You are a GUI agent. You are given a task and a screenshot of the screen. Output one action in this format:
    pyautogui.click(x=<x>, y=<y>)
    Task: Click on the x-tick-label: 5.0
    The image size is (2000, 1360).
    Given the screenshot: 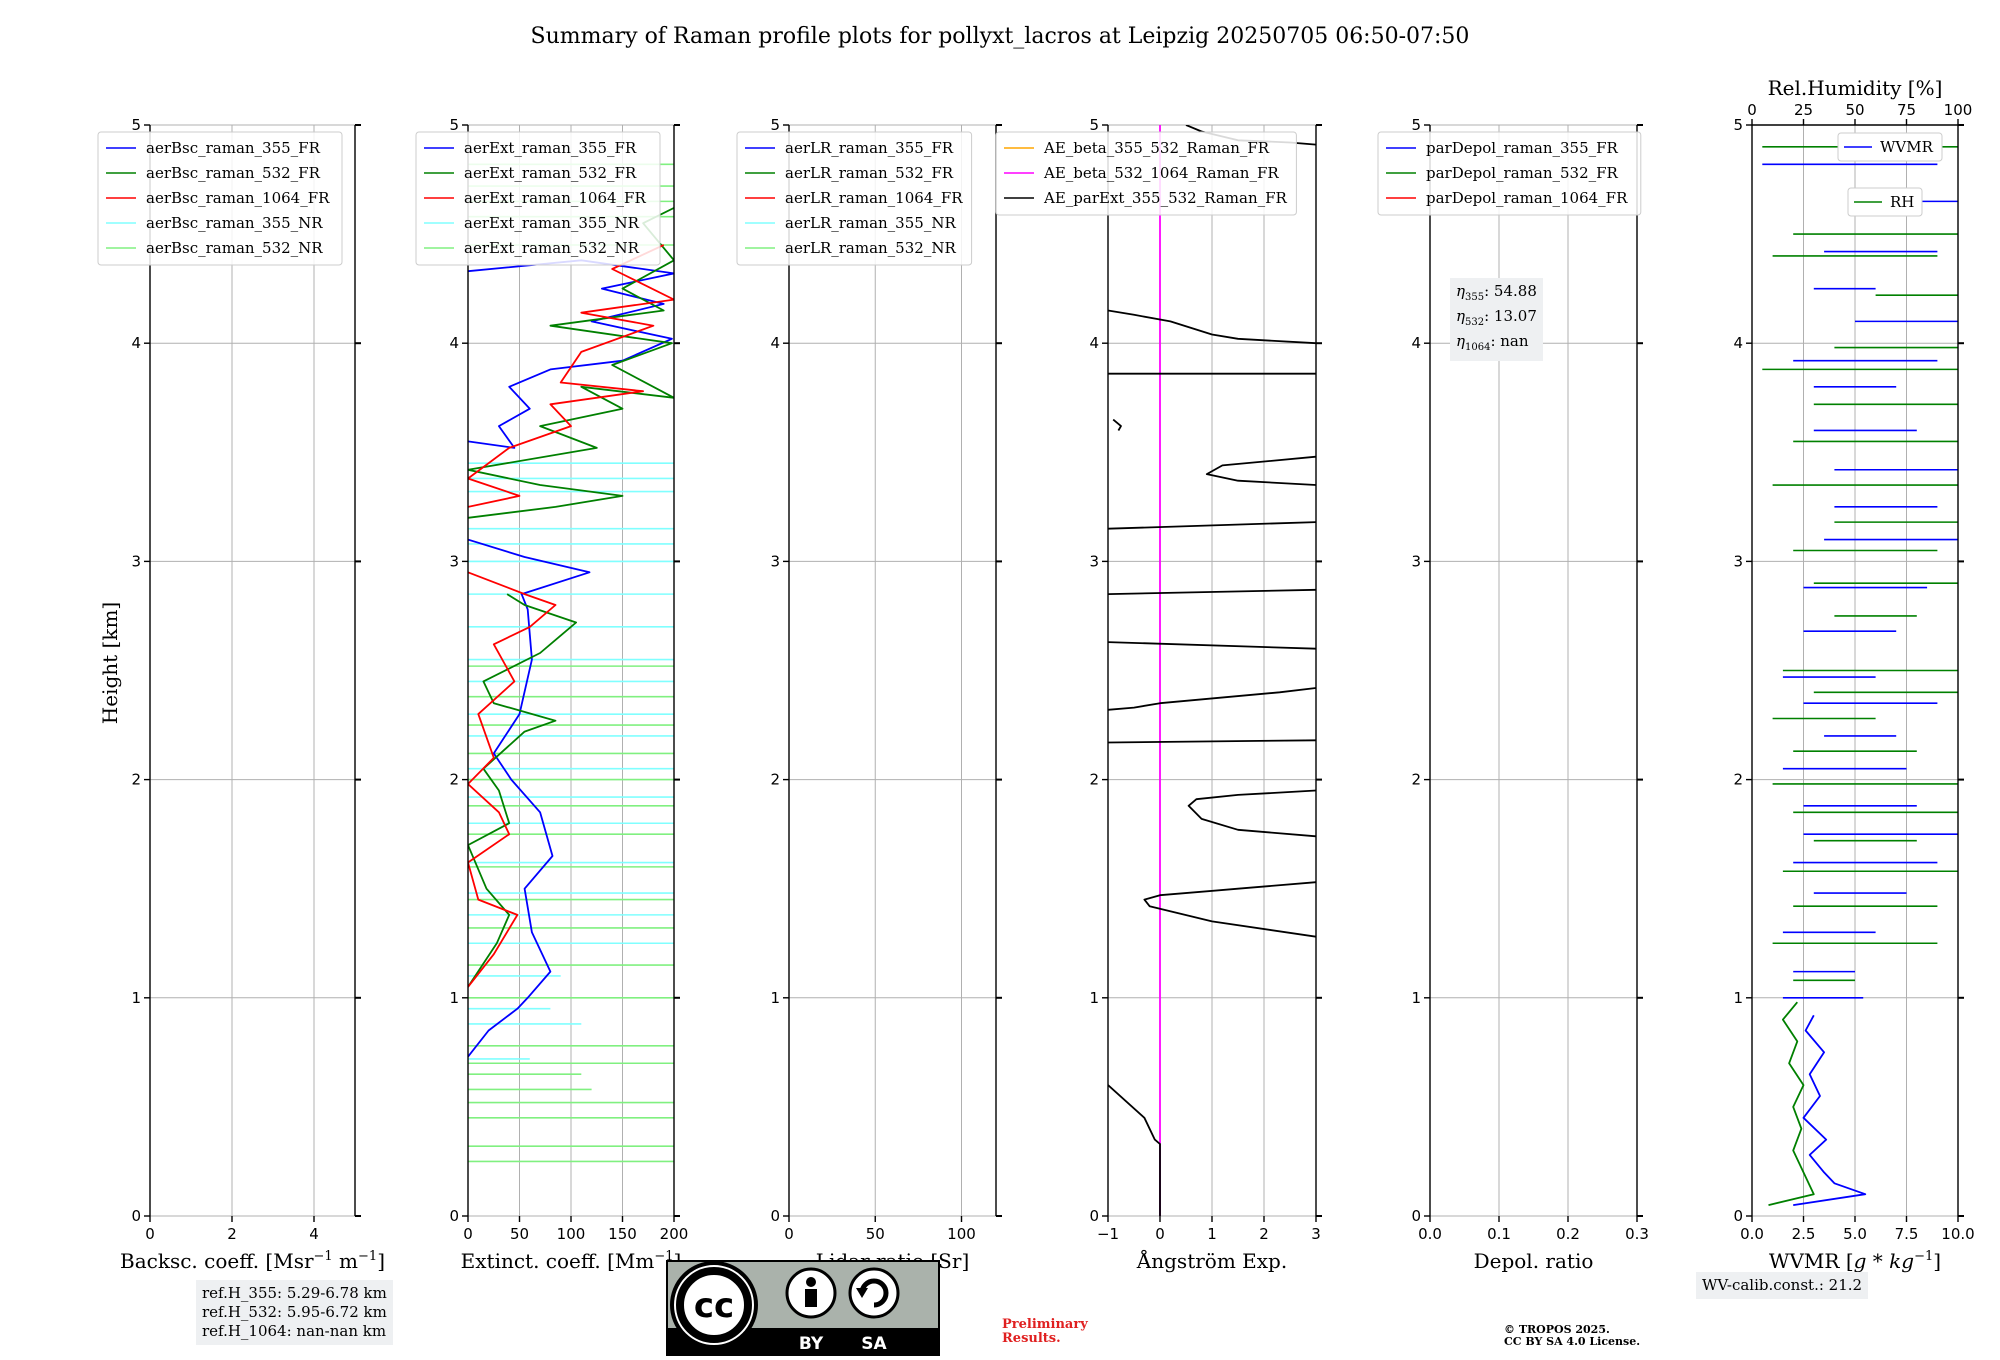 What is the action you would take?
    pyautogui.click(x=1855, y=1234)
    